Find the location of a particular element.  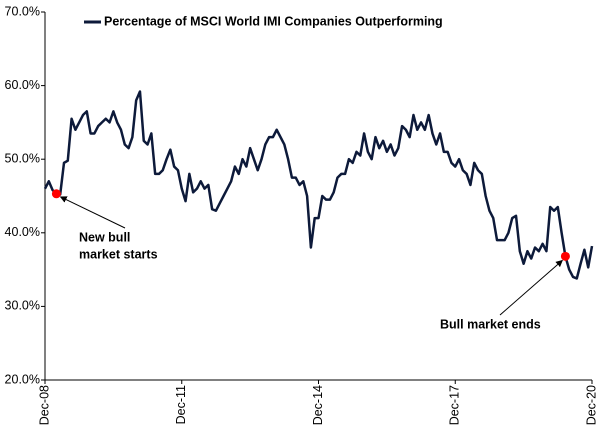

x-tick-label: Dec-11 is located at coordinates (181, 404).